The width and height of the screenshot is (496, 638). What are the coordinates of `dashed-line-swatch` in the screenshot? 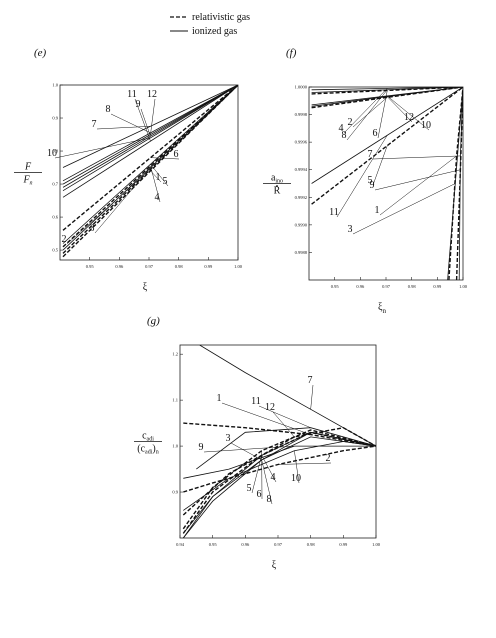 It's located at (179, 17).